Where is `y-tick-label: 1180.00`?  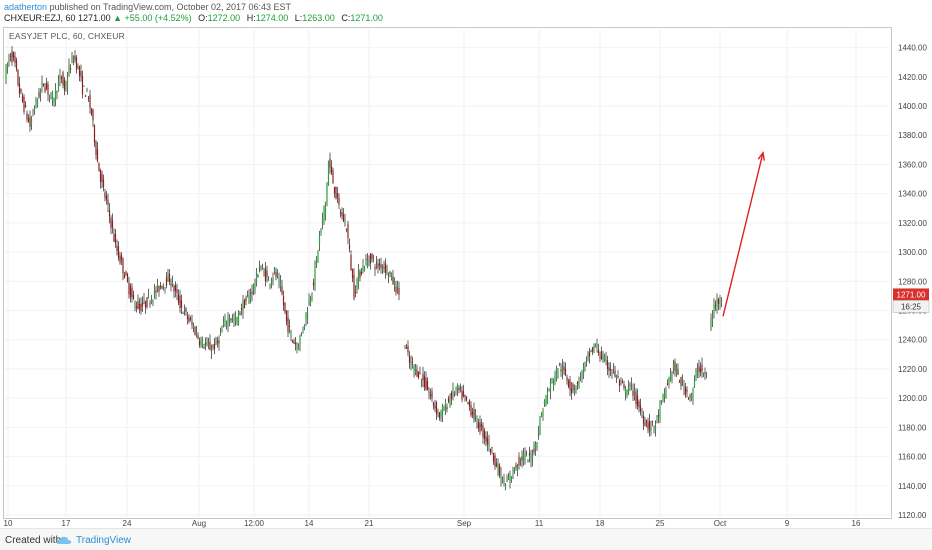 y-tick-label: 1180.00 is located at coordinates (912, 427).